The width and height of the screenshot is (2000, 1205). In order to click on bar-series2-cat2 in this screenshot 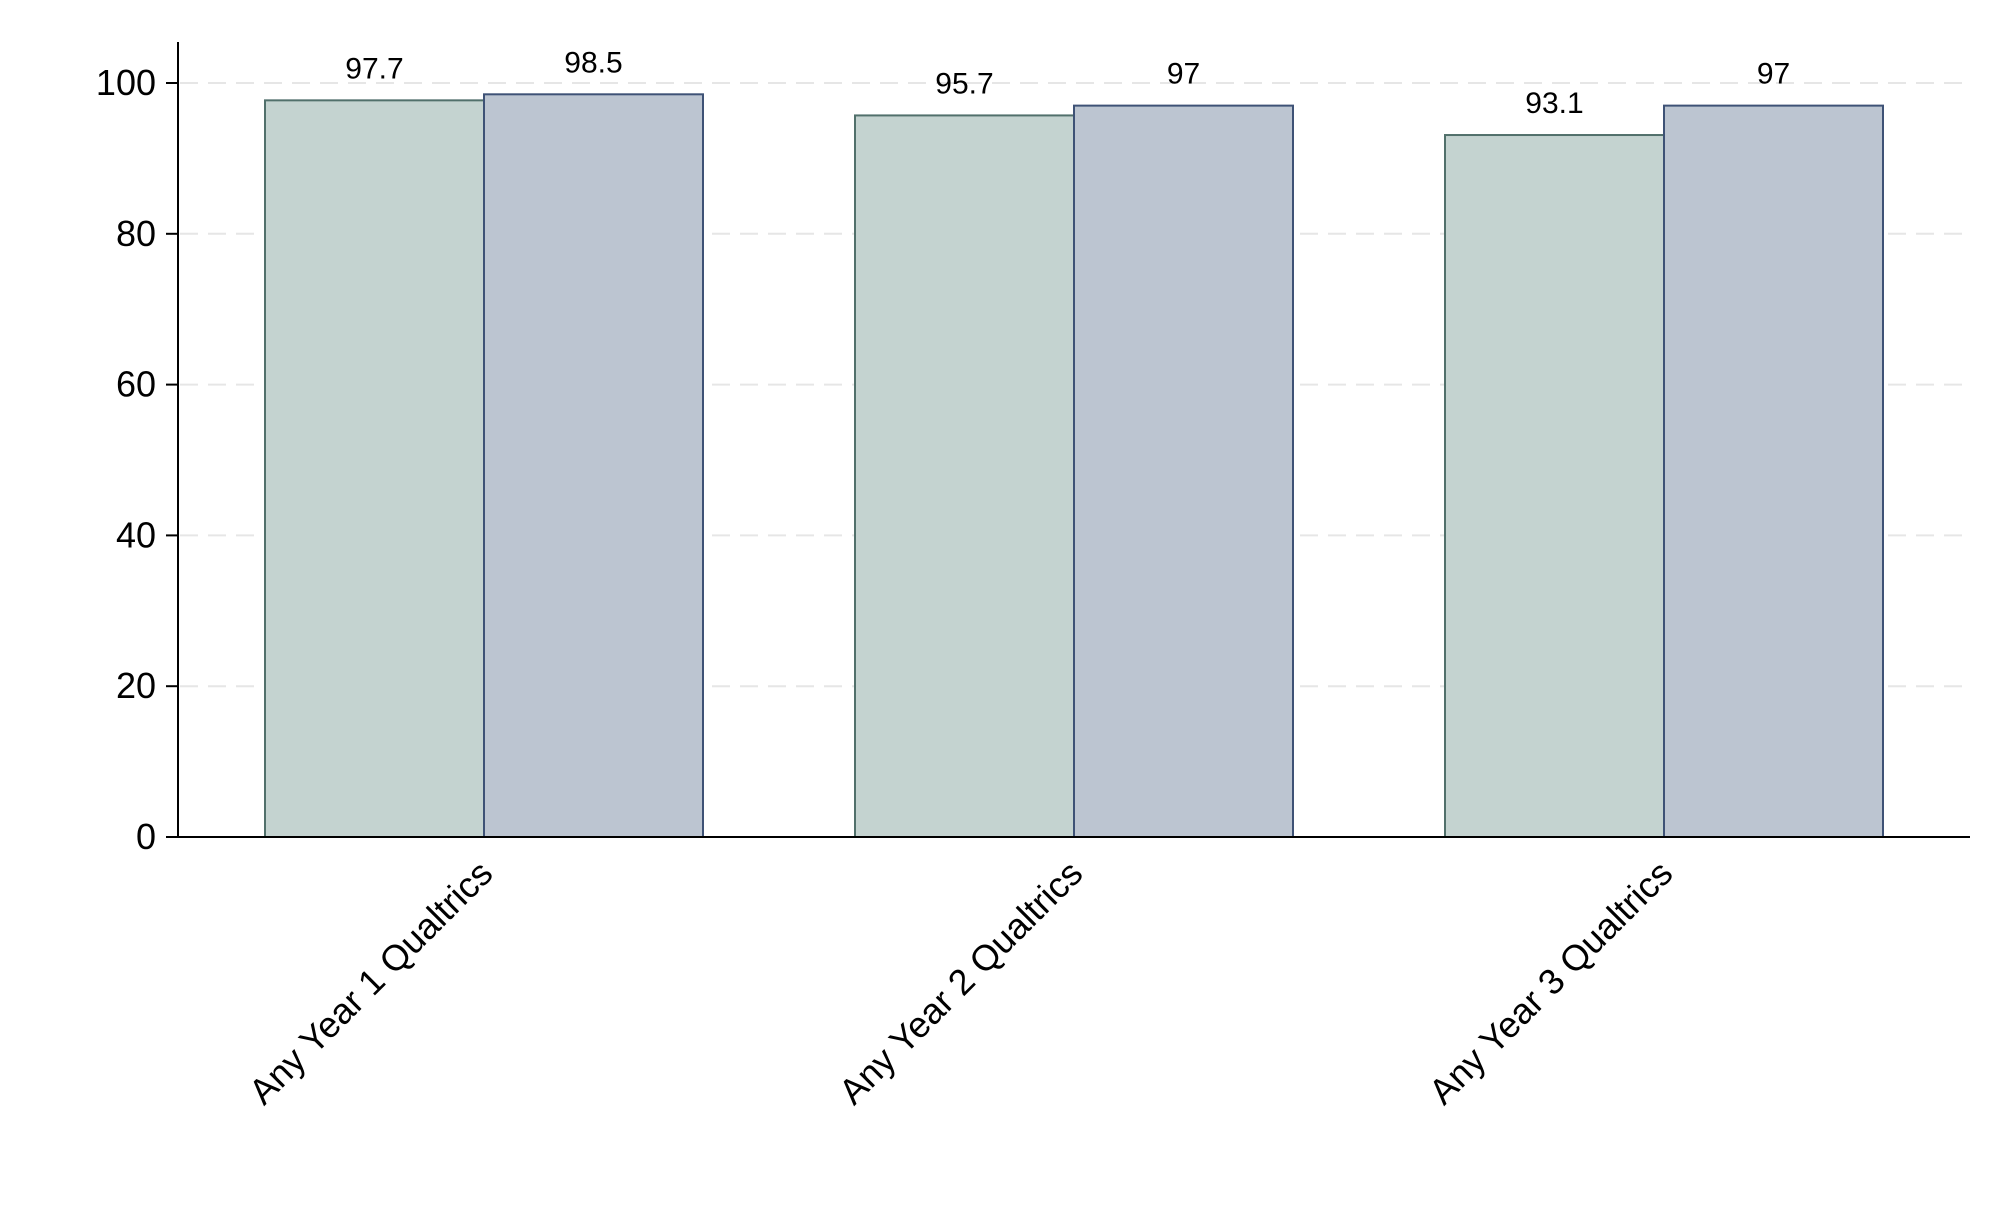, I will do `click(1183, 471)`.